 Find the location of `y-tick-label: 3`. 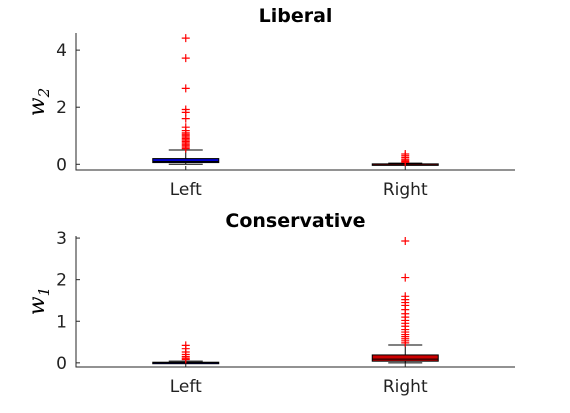

y-tick-label: 3 is located at coordinates (61, 239).